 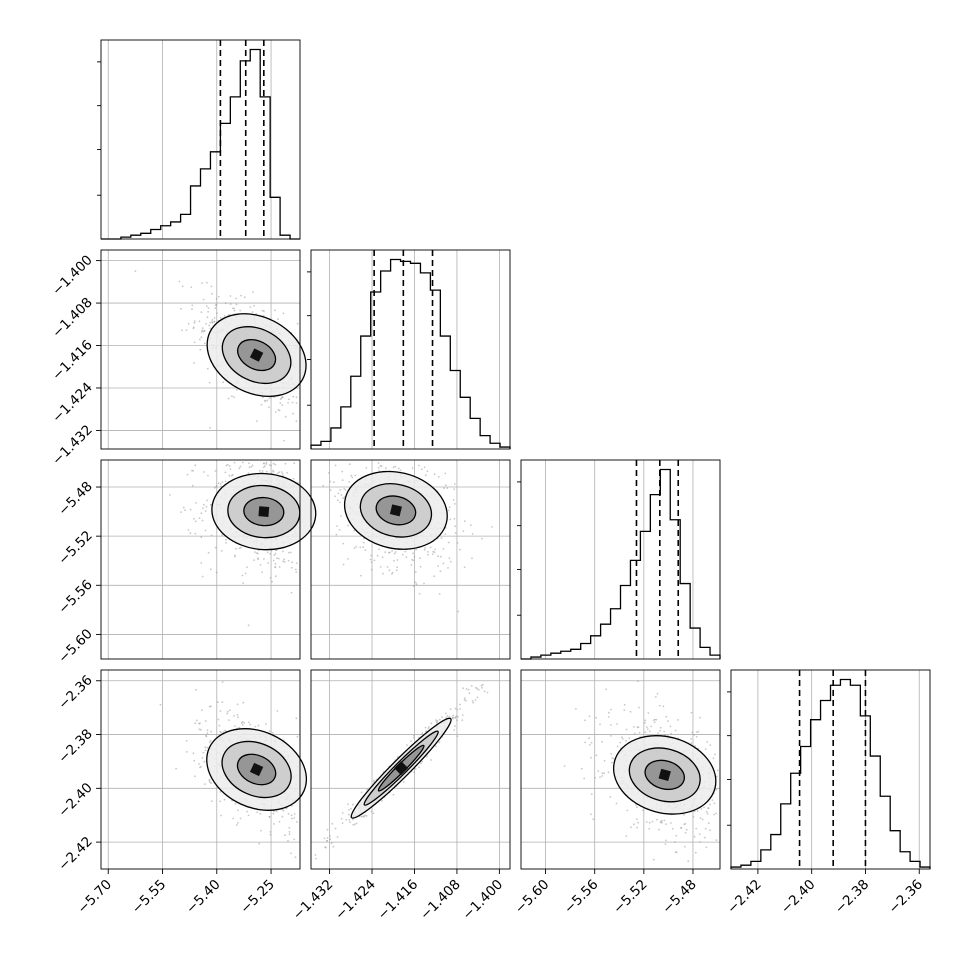 I want to click on ytick-label-3-3: −2.36, so click(x=75, y=692).